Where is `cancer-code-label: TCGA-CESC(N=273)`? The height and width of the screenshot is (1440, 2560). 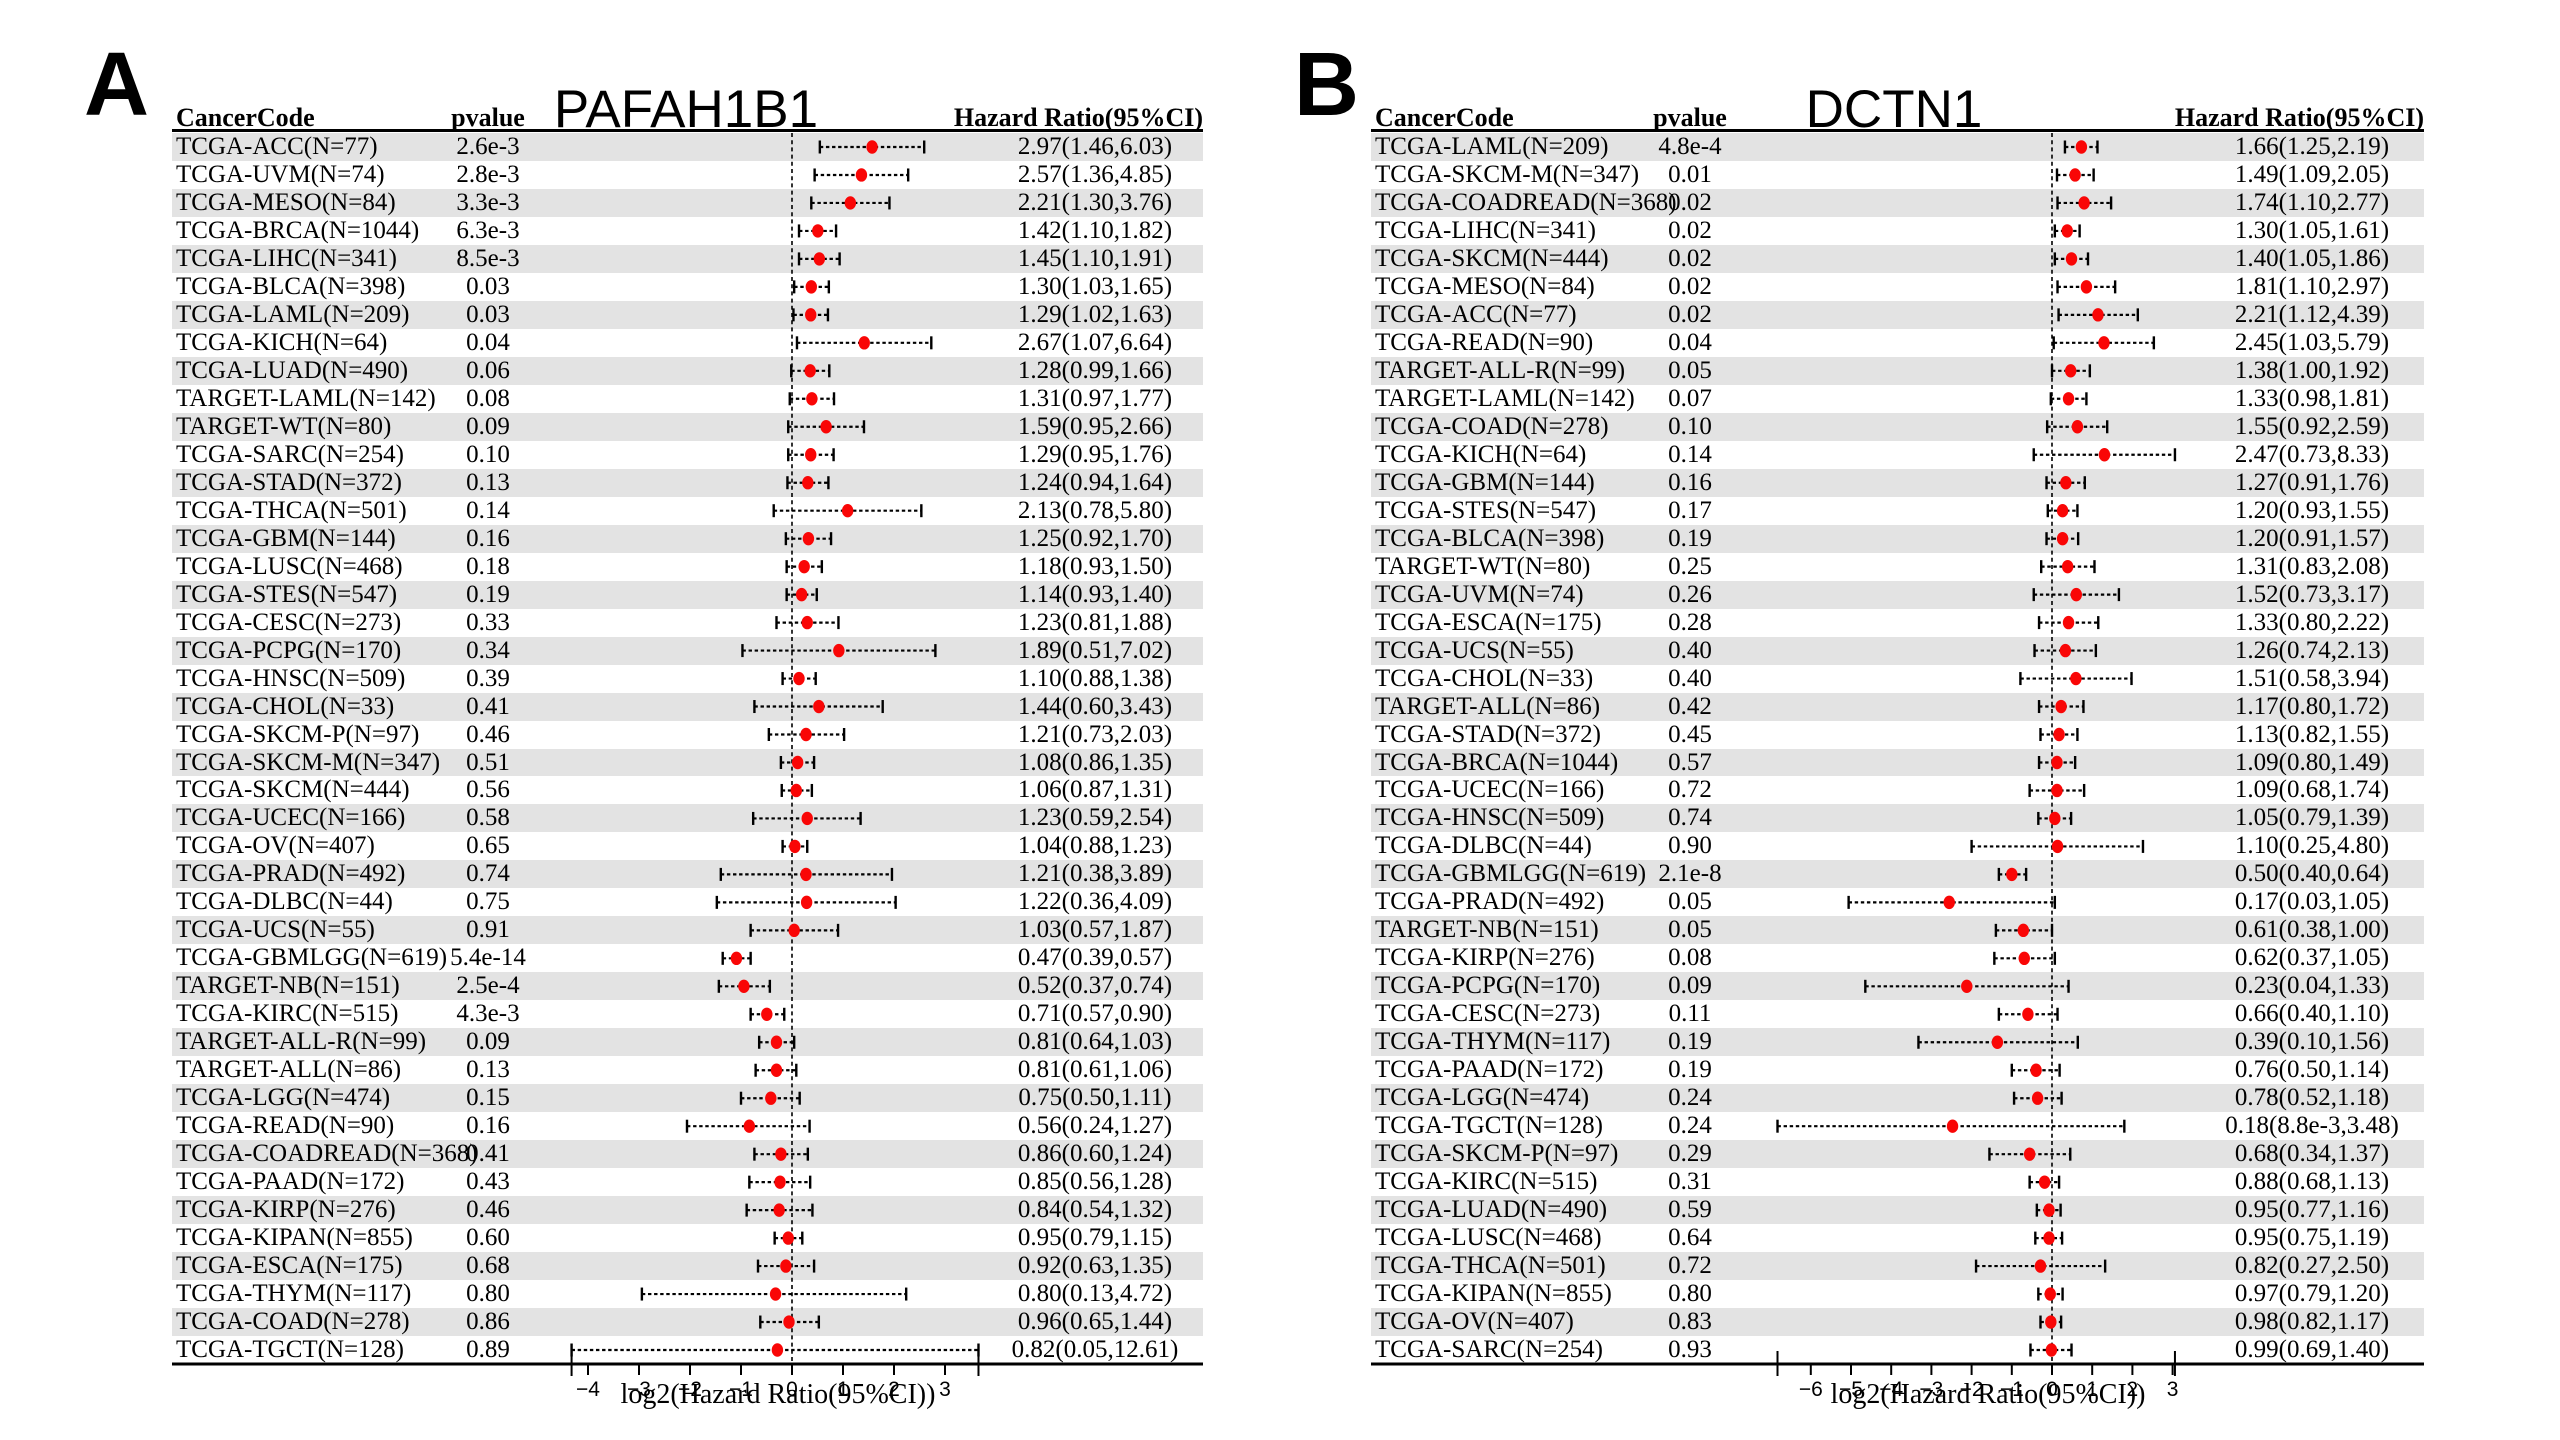
cancer-code-label: TCGA-CESC(N=273) is located at coordinates (1488, 1014).